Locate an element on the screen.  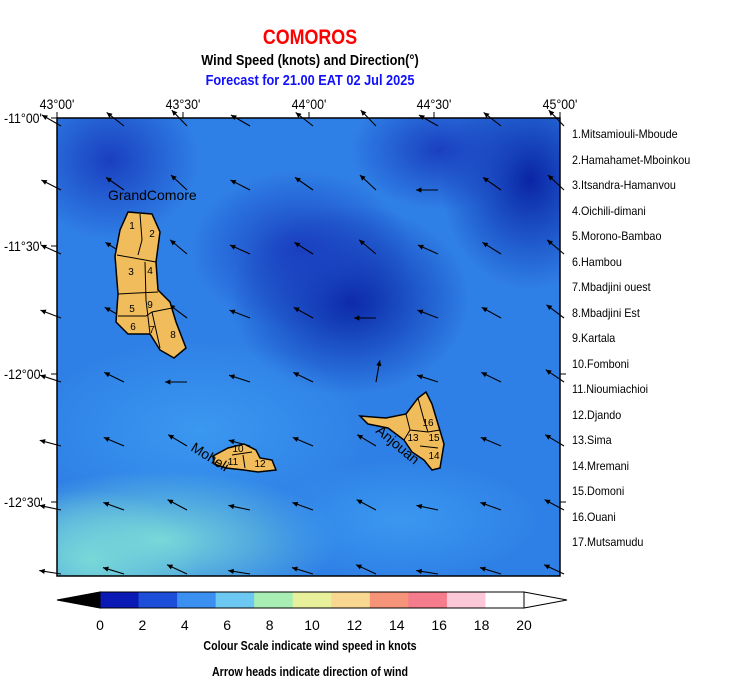
colour-bar-tick-label: 8 is located at coordinates (269, 625).